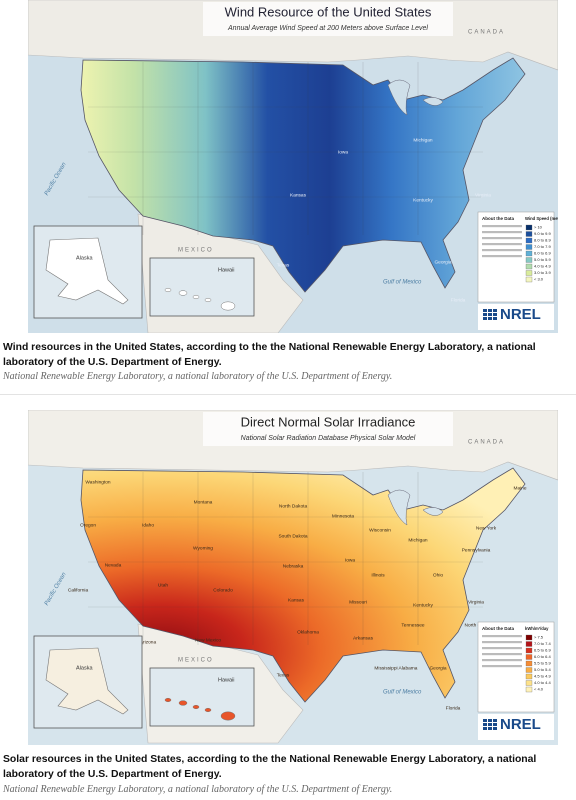 The width and height of the screenshot is (576, 800). What do you see at coordinates (343, 516) in the screenshot?
I see `state-label: Minnesota` at bounding box center [343, 516].